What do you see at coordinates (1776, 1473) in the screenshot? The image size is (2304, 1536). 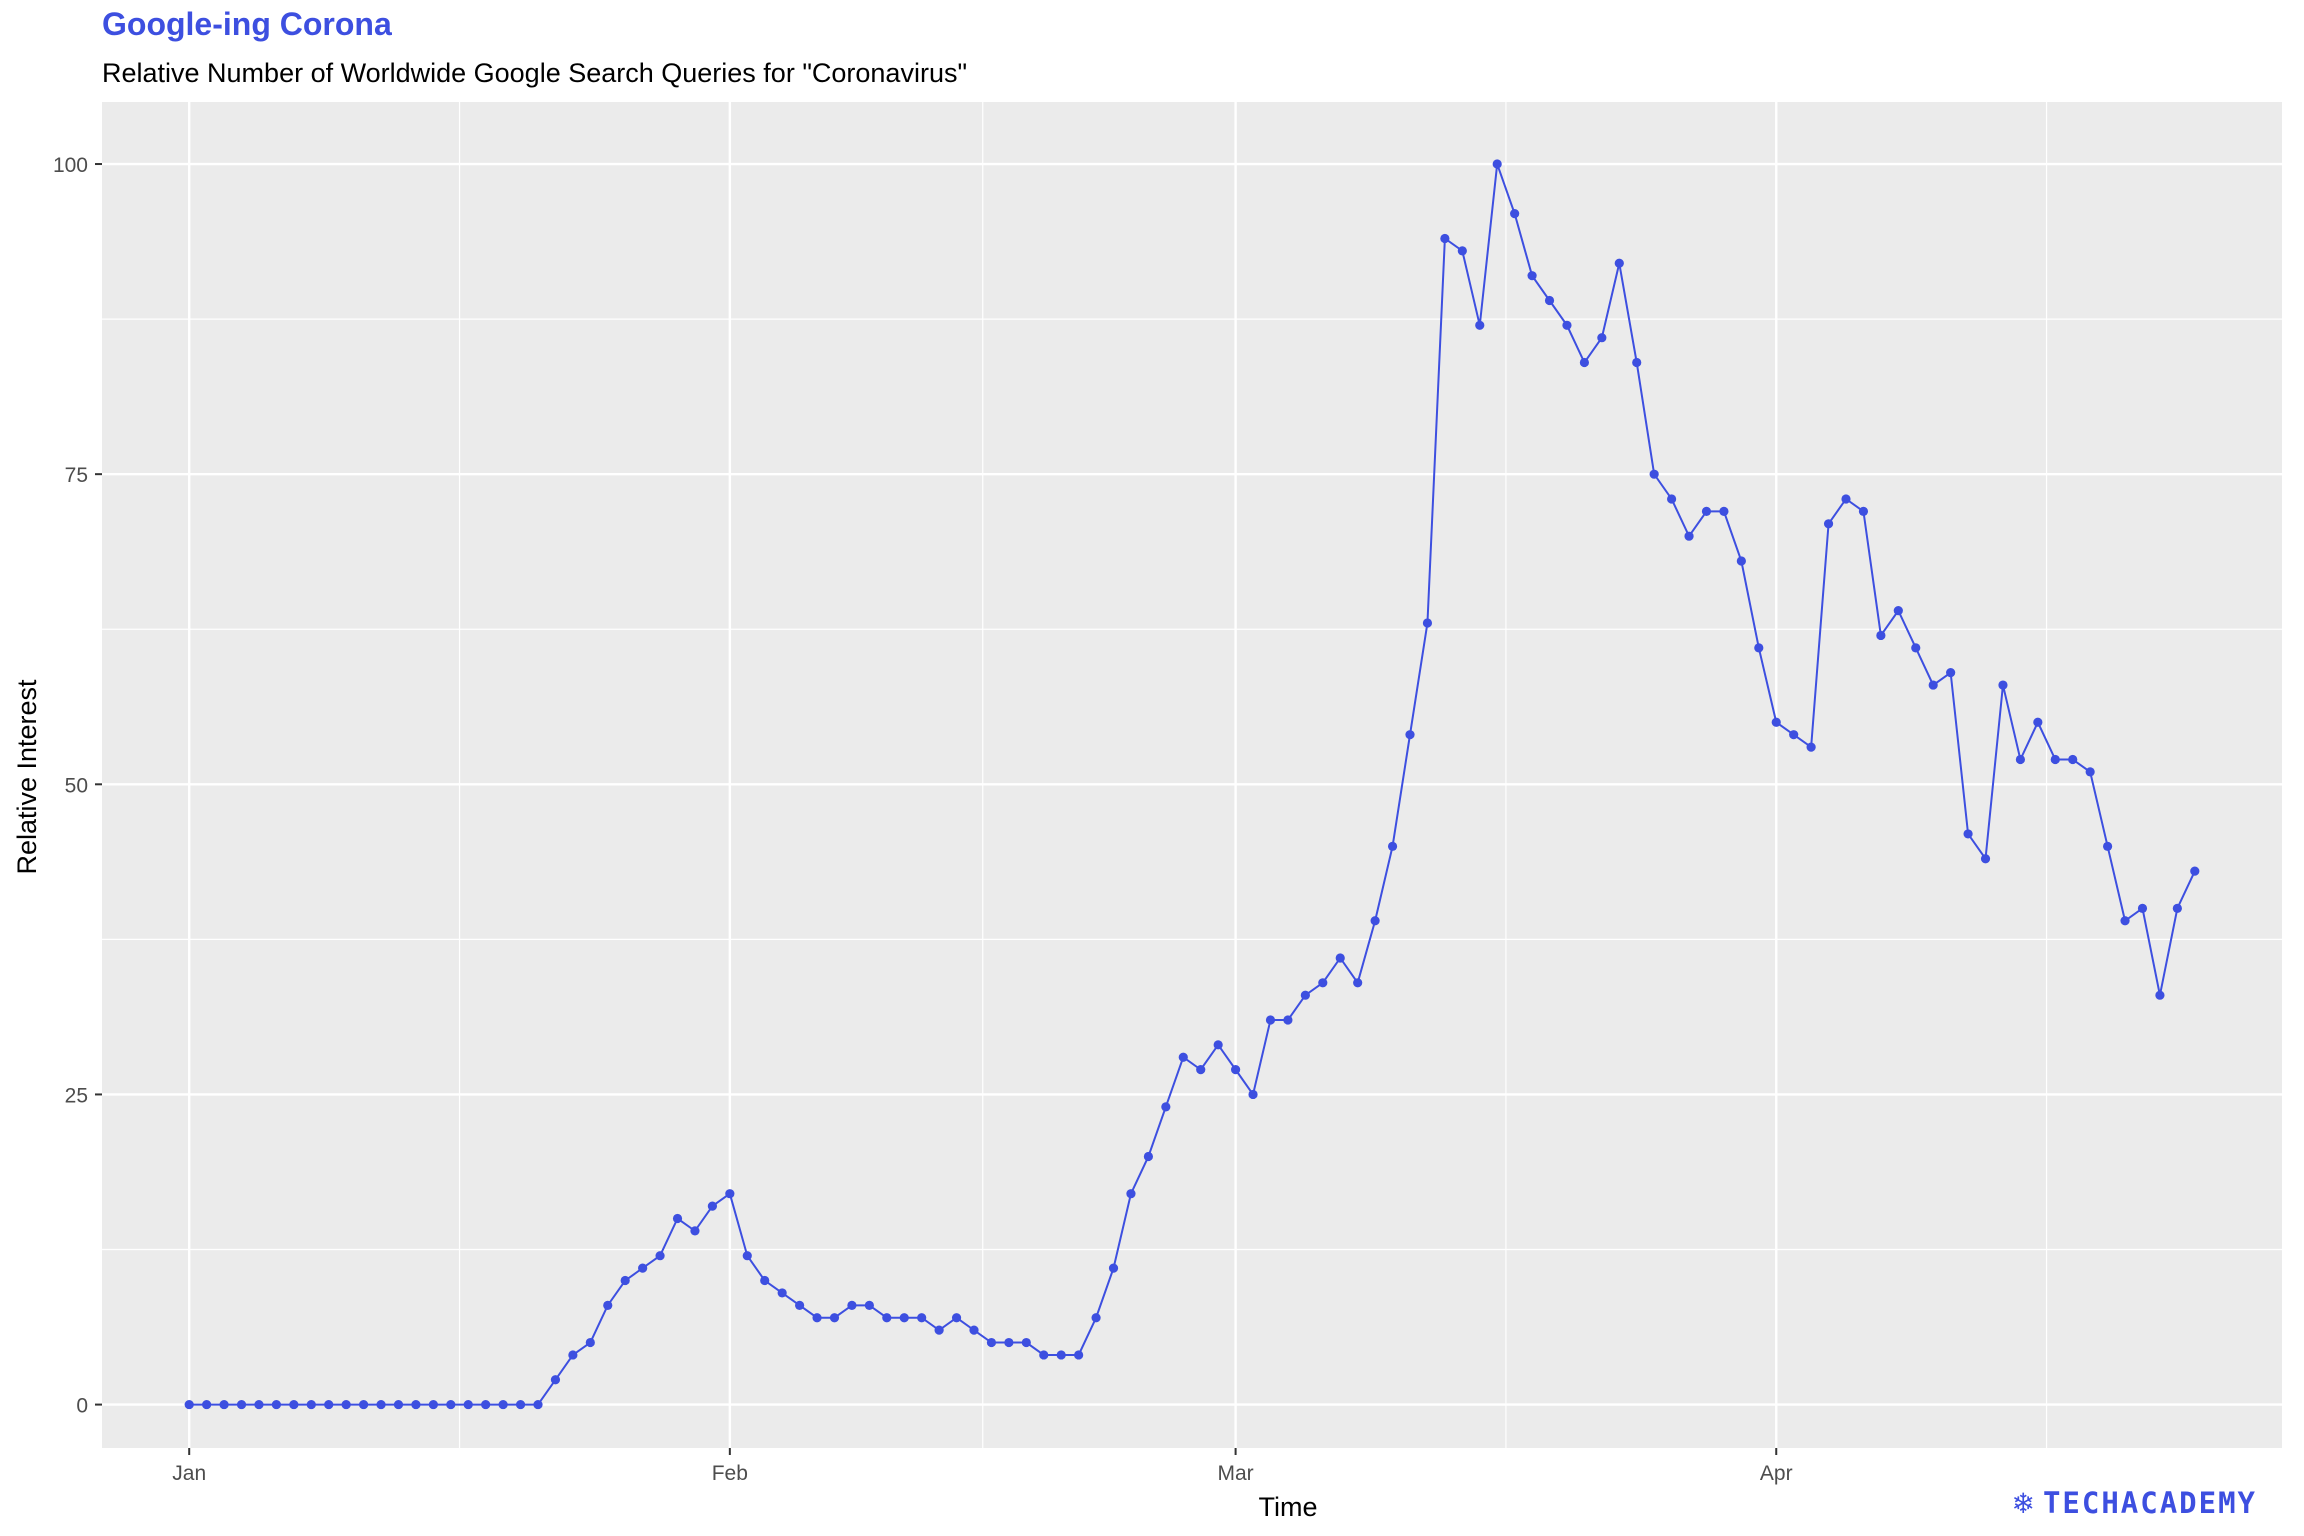 I see `x-tick-label: Apr` at bounding box center [1776, 1473].